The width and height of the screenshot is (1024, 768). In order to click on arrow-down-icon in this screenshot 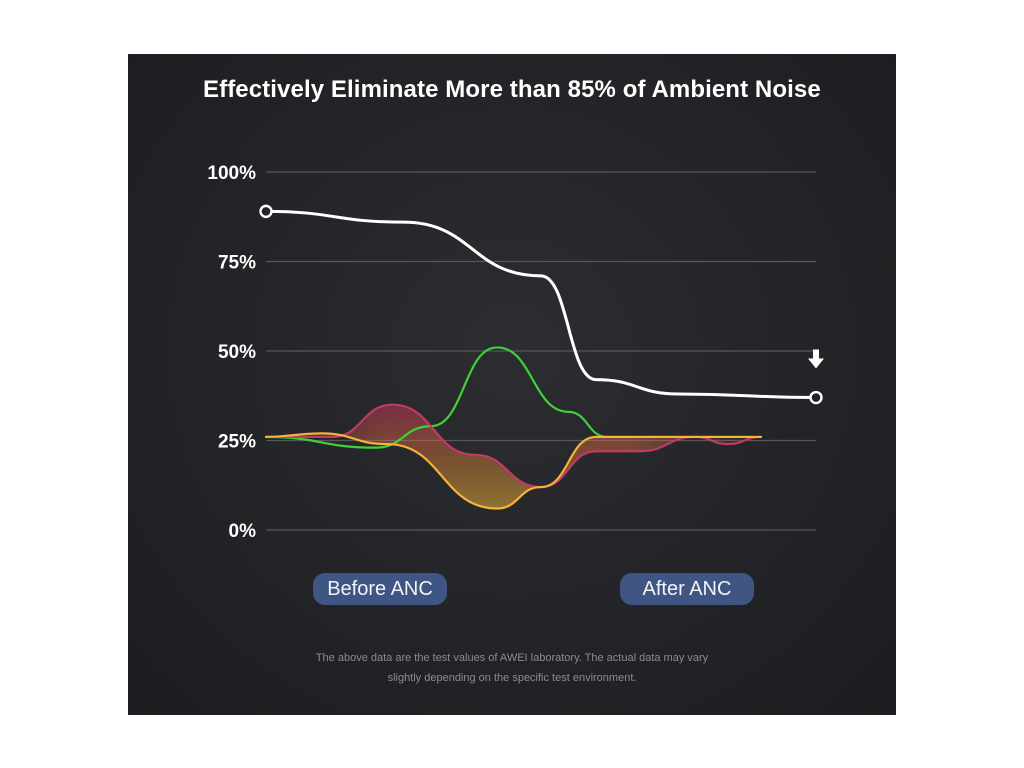, I will do `click(816, 359)`.